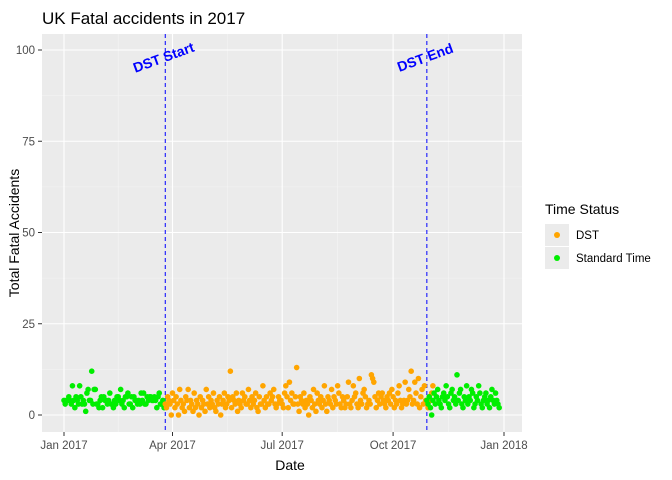 The image size is (672, 480). What do you see at coordinates (143, 18) in the screenshot?
I see `chart-title: UK Fatal accidents in 2017` at bounding box center [143, 18].